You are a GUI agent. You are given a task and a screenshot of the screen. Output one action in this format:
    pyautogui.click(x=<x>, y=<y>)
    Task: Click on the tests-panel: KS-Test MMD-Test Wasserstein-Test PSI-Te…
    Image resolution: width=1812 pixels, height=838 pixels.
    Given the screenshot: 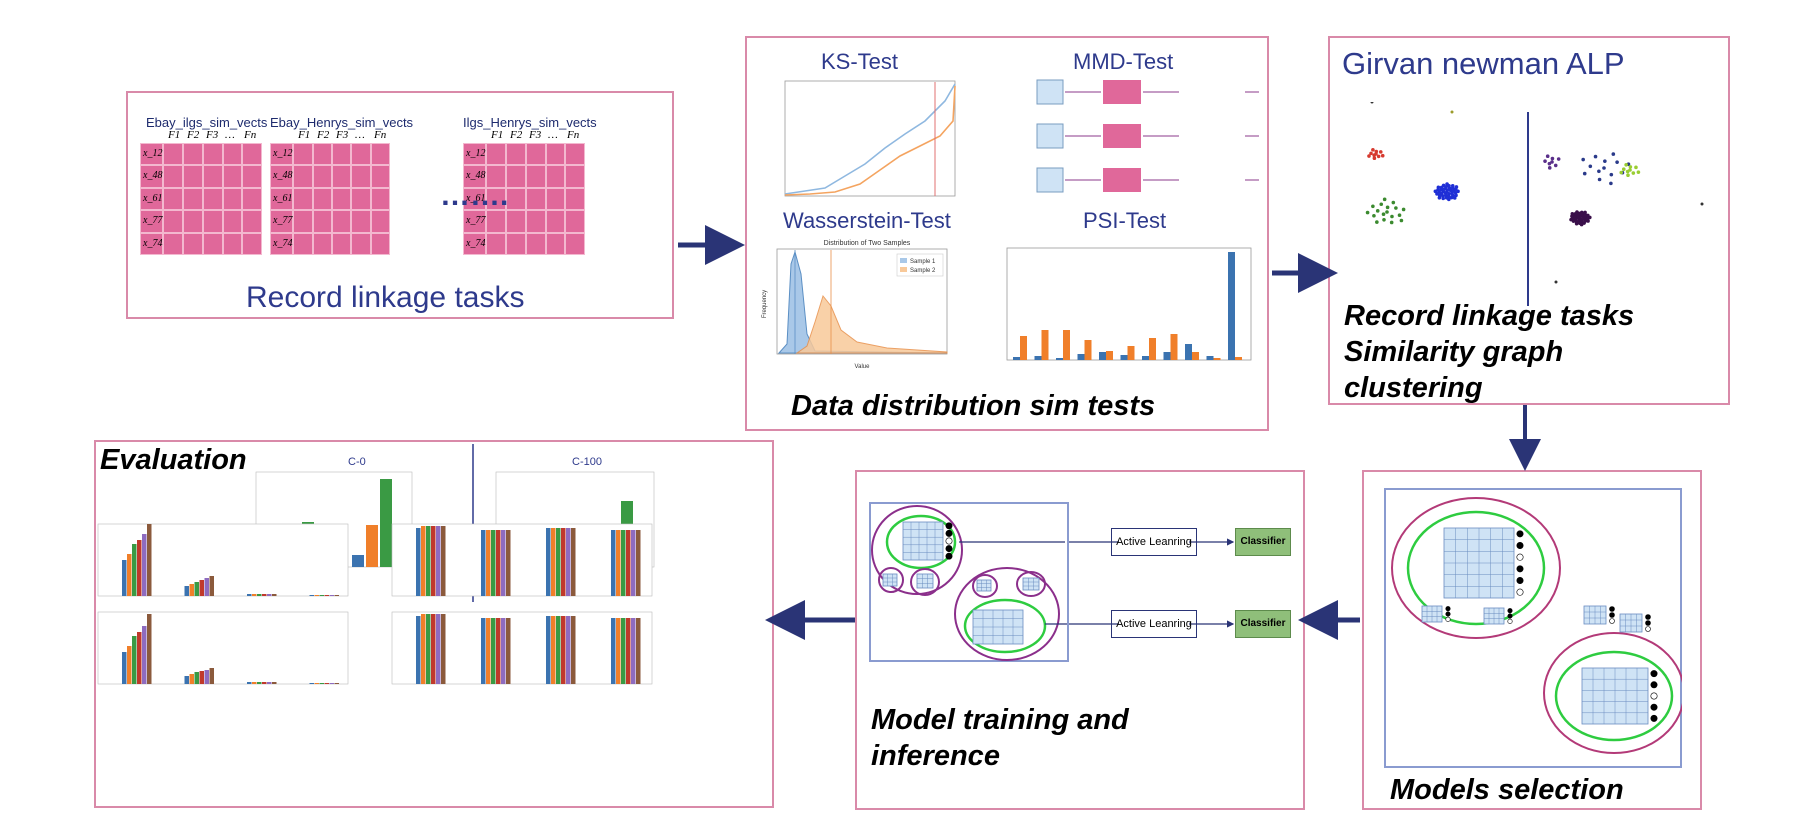 What is the action you would take?
    pyautogui.click(x=1007, y=233)
    